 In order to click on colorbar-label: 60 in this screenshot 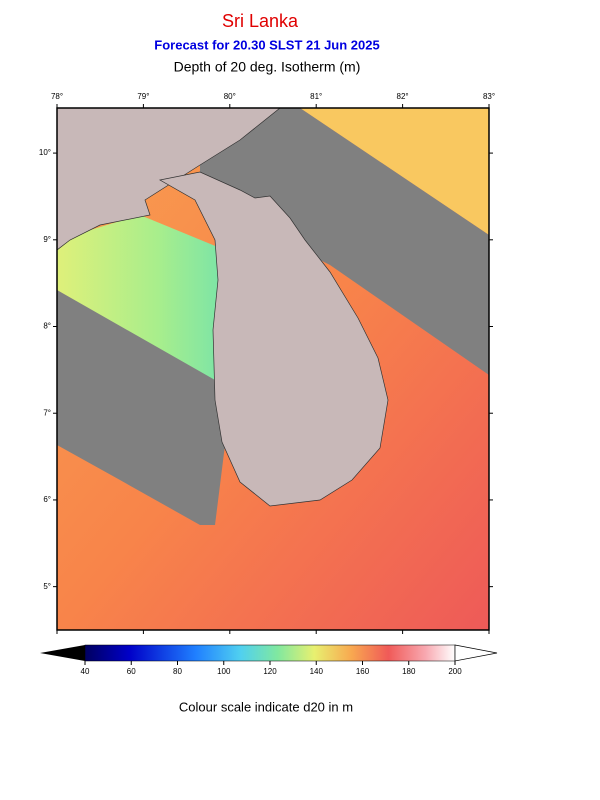, I will do `click(131, 671)`.